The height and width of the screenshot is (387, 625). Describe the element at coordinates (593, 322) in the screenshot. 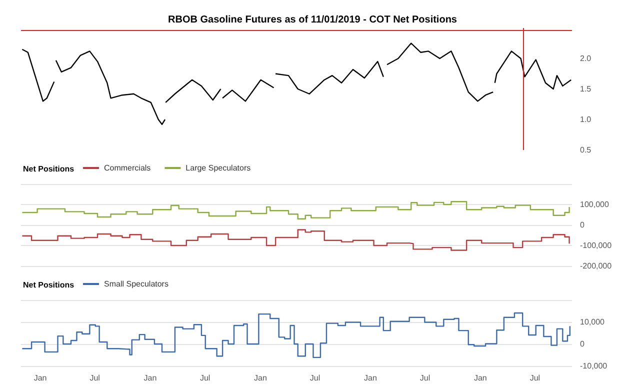

I see `y-tick-label: 10,000` at that location.